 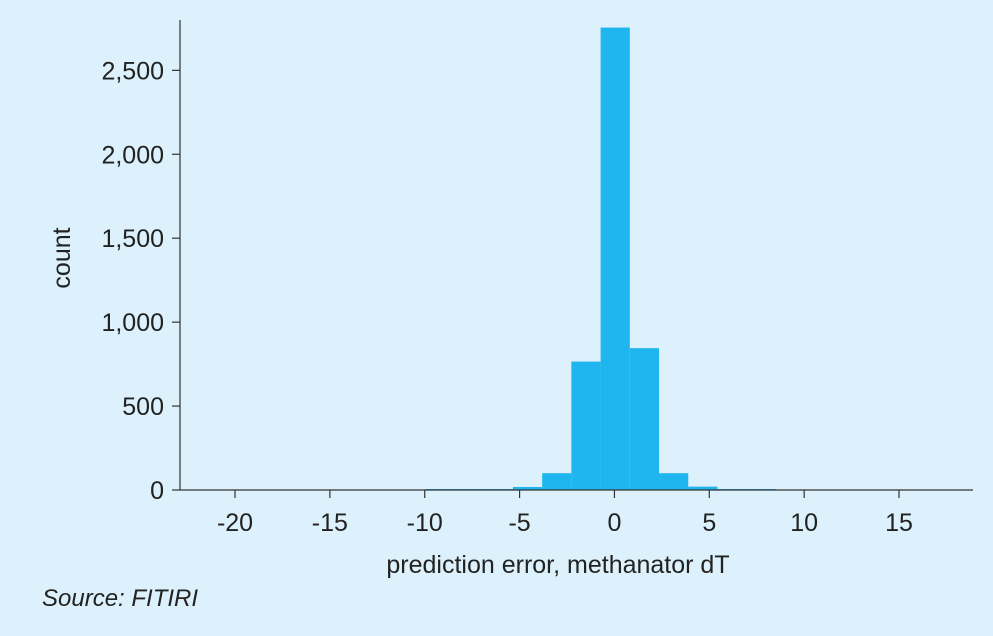 What do you see at coordinates (62, 257) in the screenshot?
I see `y-axis-label: count` at bounding box center [62, 257].